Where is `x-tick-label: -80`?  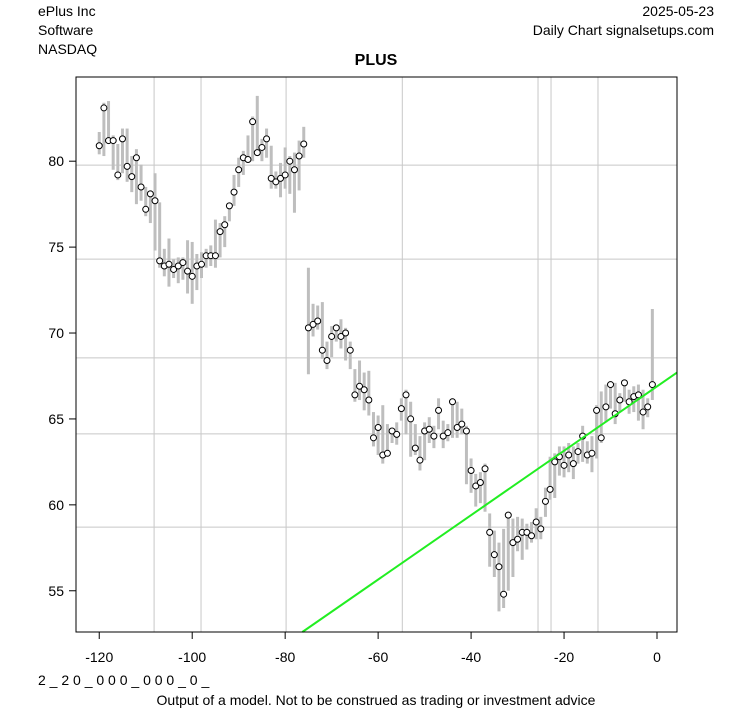 x-tick-label: -80 is located at coordinates (285, 657).